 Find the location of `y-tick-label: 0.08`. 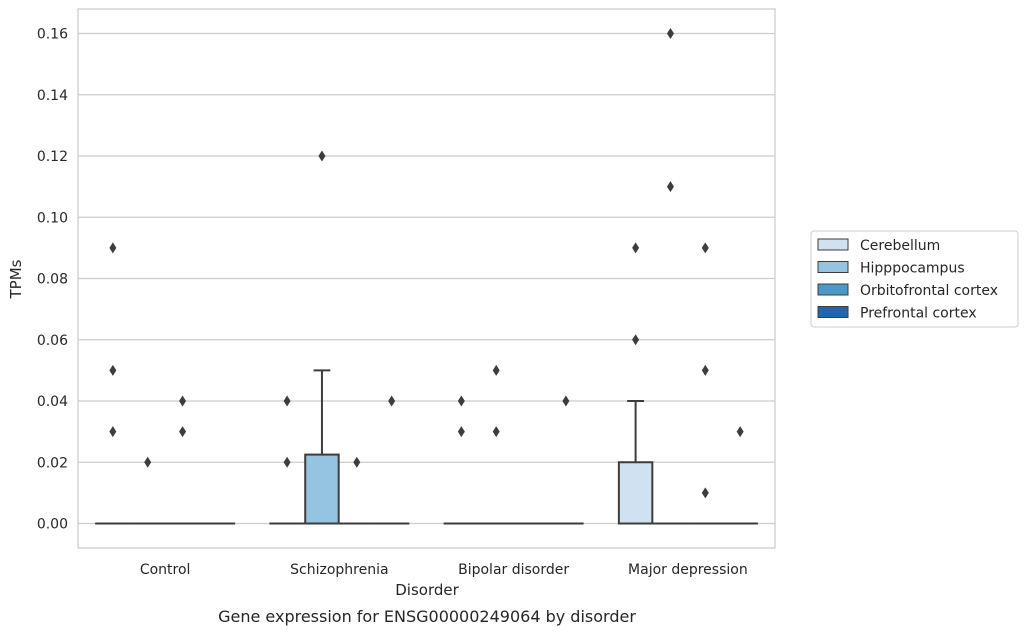

y-tick-label: 0.08 is located at coordinates (52, 280).